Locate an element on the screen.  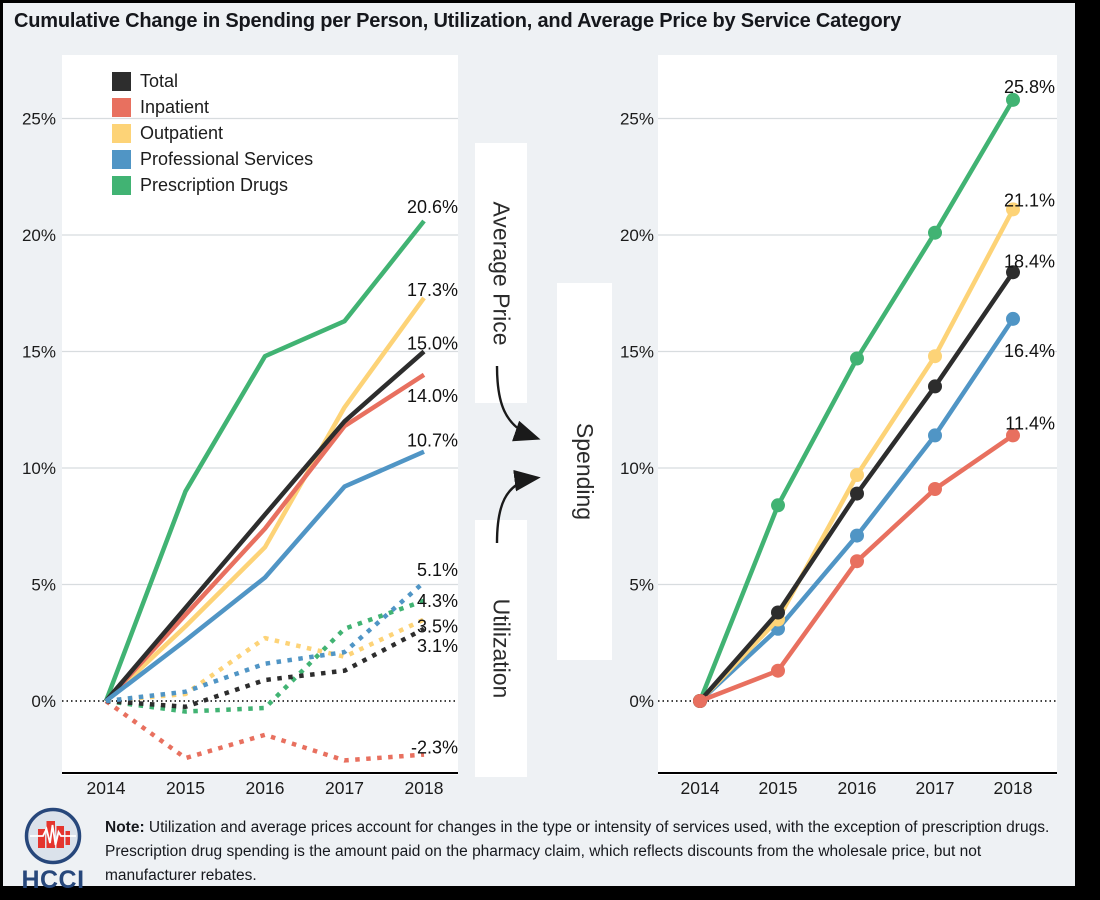
average-price-to-spending-arrow-icon is located at coordinates (518, 403).